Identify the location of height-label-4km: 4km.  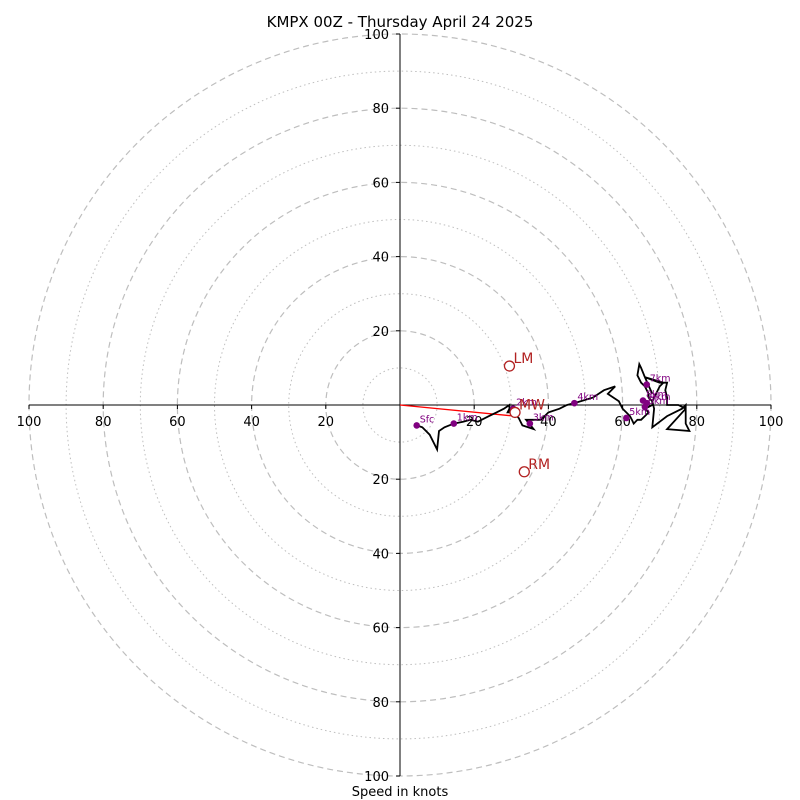
(587, 397).